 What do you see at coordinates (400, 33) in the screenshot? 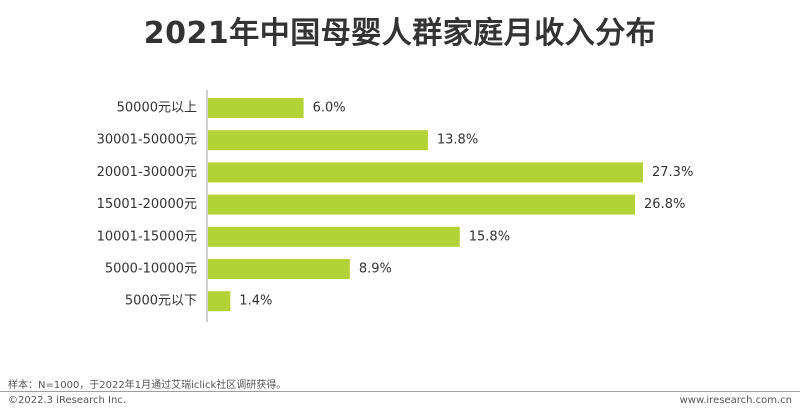
I see `chart-title: 2021年中国母婴人群家庭月收入分布` at bounding box center [400, 33].